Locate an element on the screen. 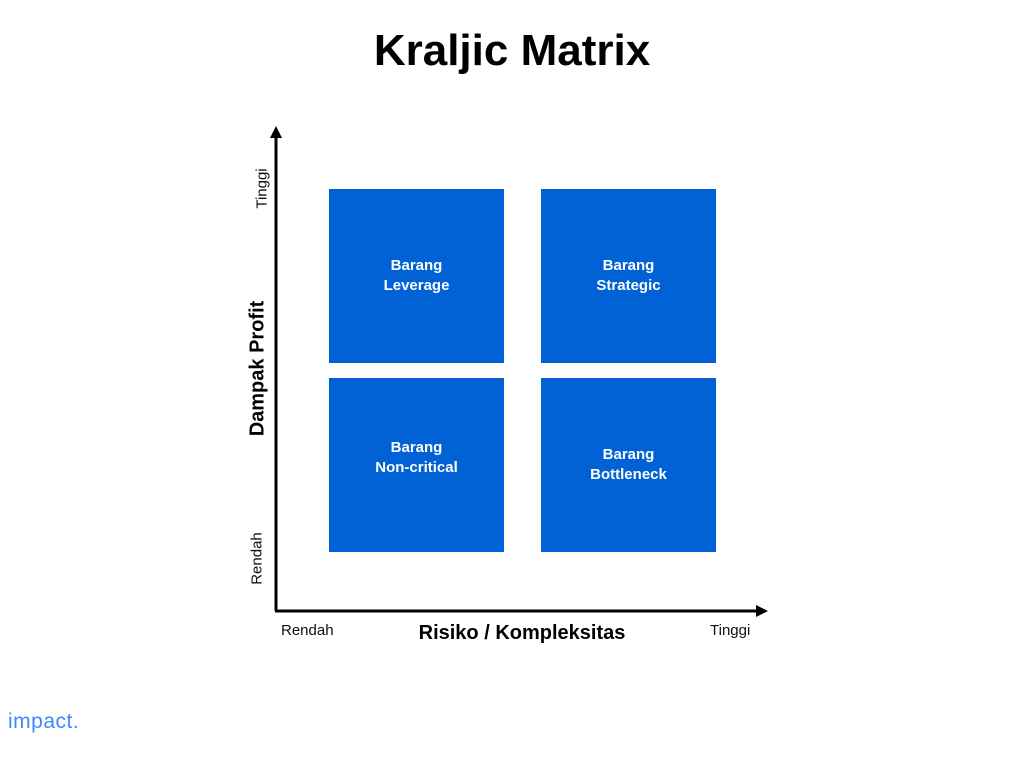 Image resolution: width=1024 pixels, height=768 pixels. x-axis-low-label: Rendah is located at coordinates (307, 630).